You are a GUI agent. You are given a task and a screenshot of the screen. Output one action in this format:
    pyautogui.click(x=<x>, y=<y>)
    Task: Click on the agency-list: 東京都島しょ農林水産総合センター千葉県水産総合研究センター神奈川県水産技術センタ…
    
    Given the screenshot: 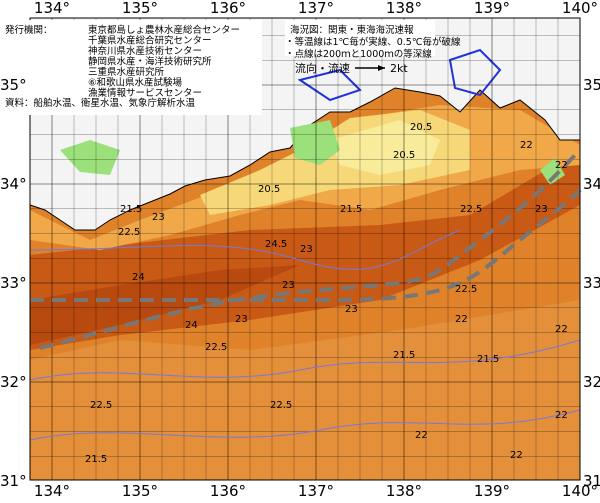 What is the action you would take?
    pyautogui.click(x=164, y=61)
    